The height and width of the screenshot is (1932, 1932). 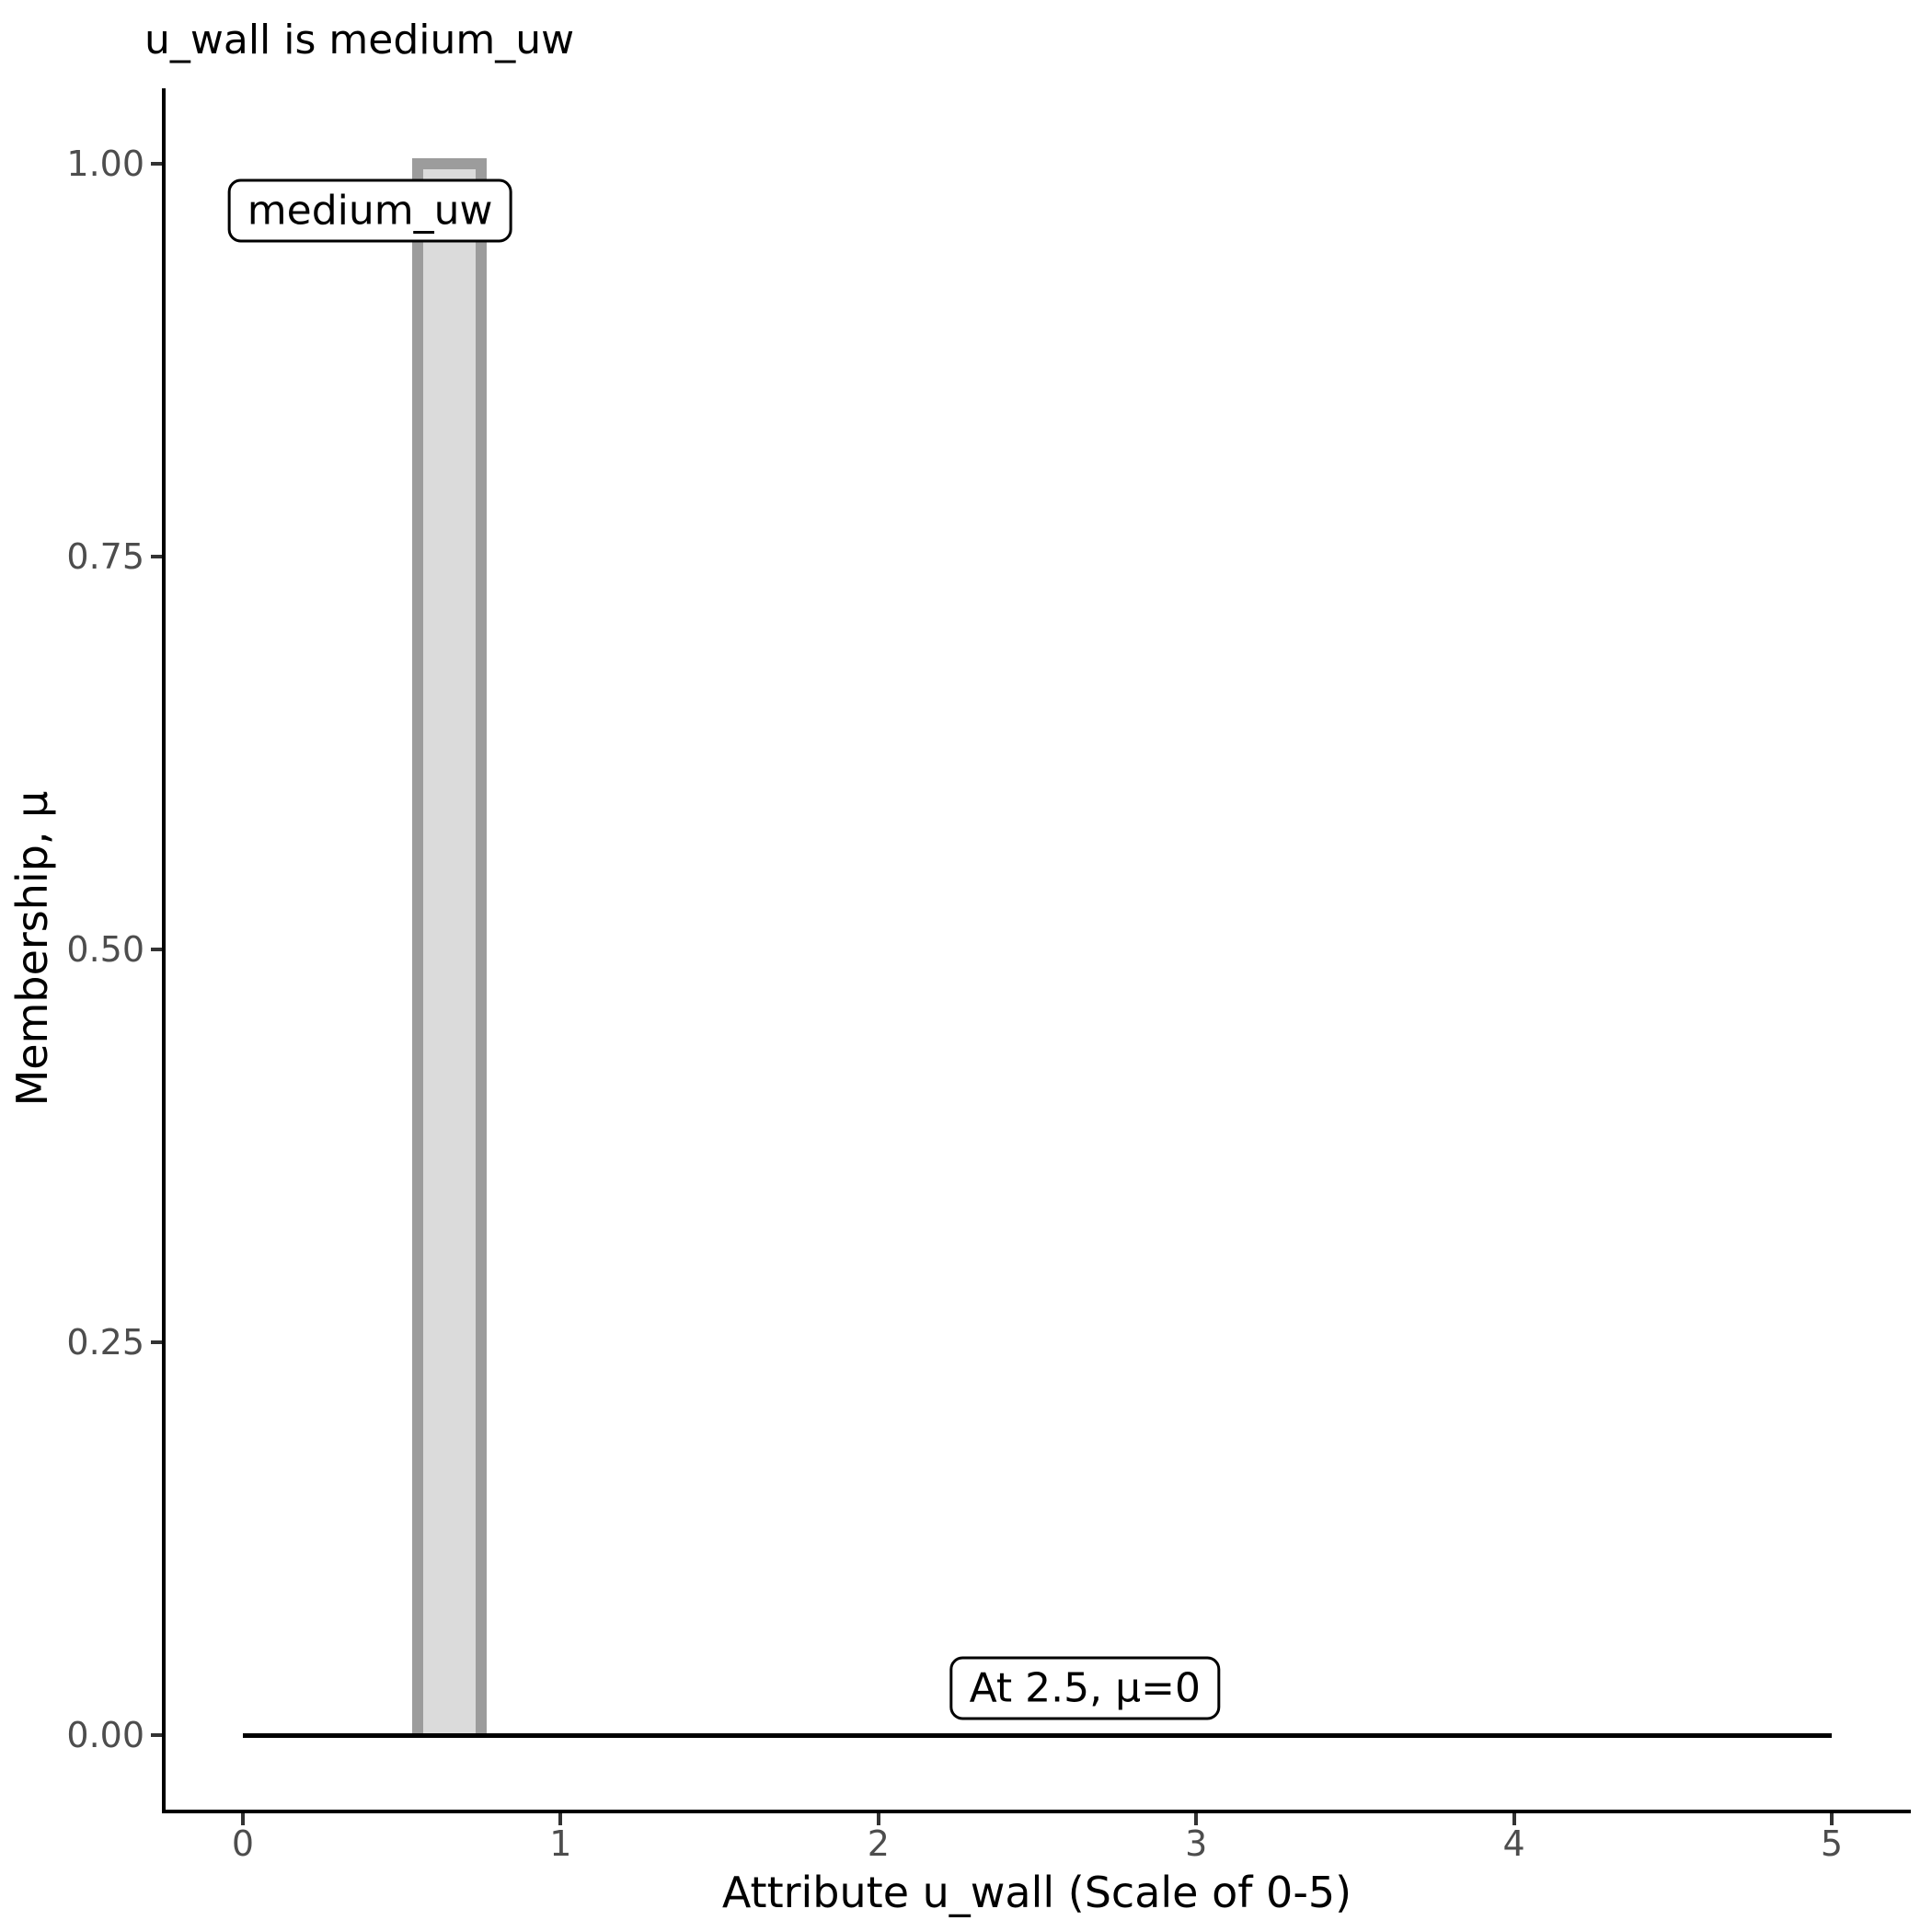 I want to click on annotation-medium-uw: medium_uw, so click(x=369, y=210).